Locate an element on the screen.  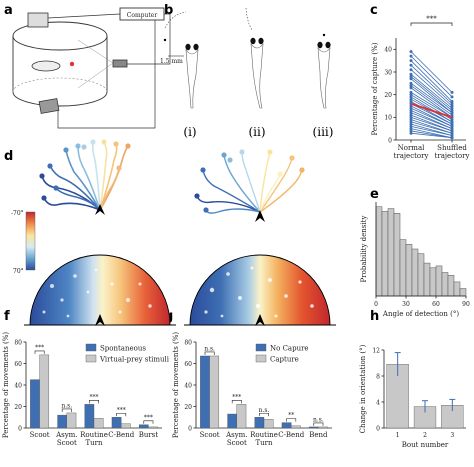
panel-label-f: f is located at coordinates (7, 316).